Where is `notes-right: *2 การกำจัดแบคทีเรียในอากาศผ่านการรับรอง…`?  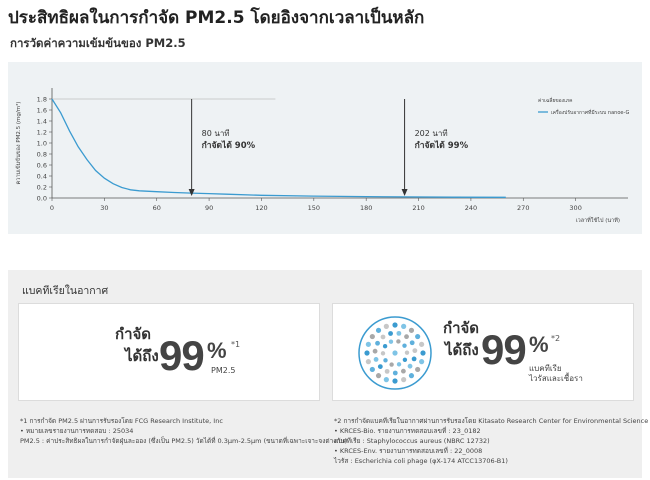 notes-right: *2 การกำจัดแบคทีเรียในอากาศผ่านการรับรอง… is located at coordinates (491, 441).